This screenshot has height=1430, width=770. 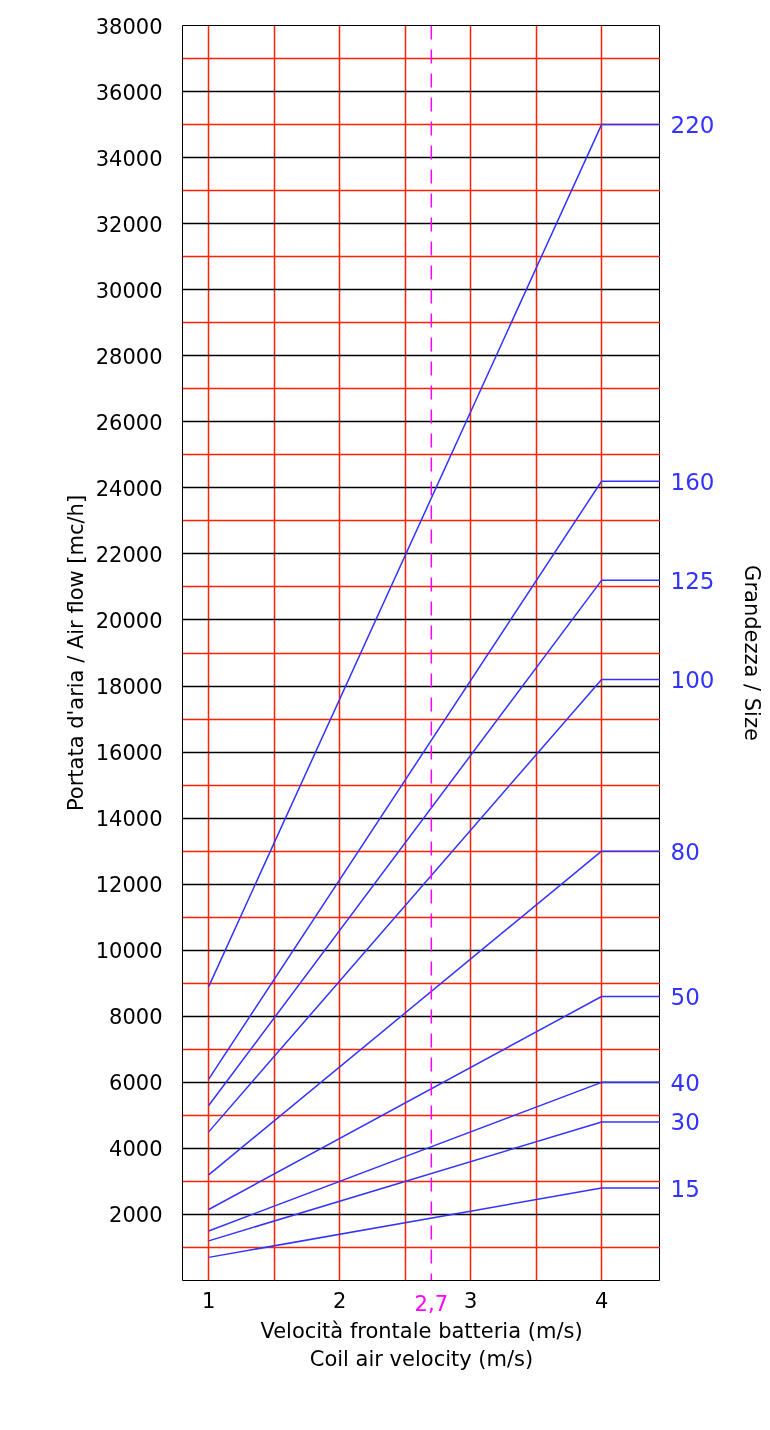 What do you see at coordinates (339, 1300) in the screenshot?
I see `x-tick-label: 2` at bounding box center [339, 1300].